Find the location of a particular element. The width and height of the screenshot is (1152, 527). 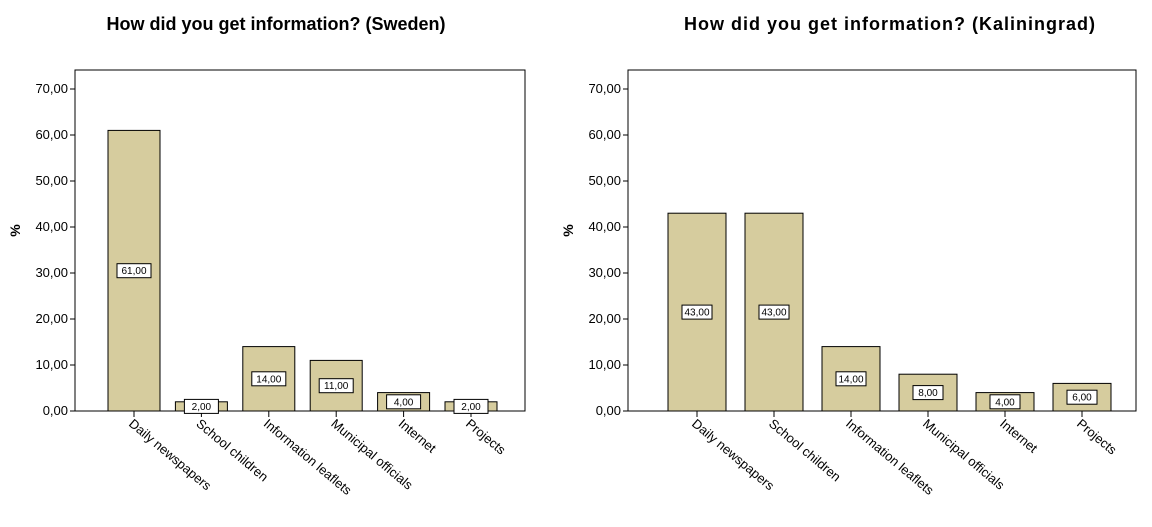

category-label: Municipal officials is located at coordinates (964, 454).